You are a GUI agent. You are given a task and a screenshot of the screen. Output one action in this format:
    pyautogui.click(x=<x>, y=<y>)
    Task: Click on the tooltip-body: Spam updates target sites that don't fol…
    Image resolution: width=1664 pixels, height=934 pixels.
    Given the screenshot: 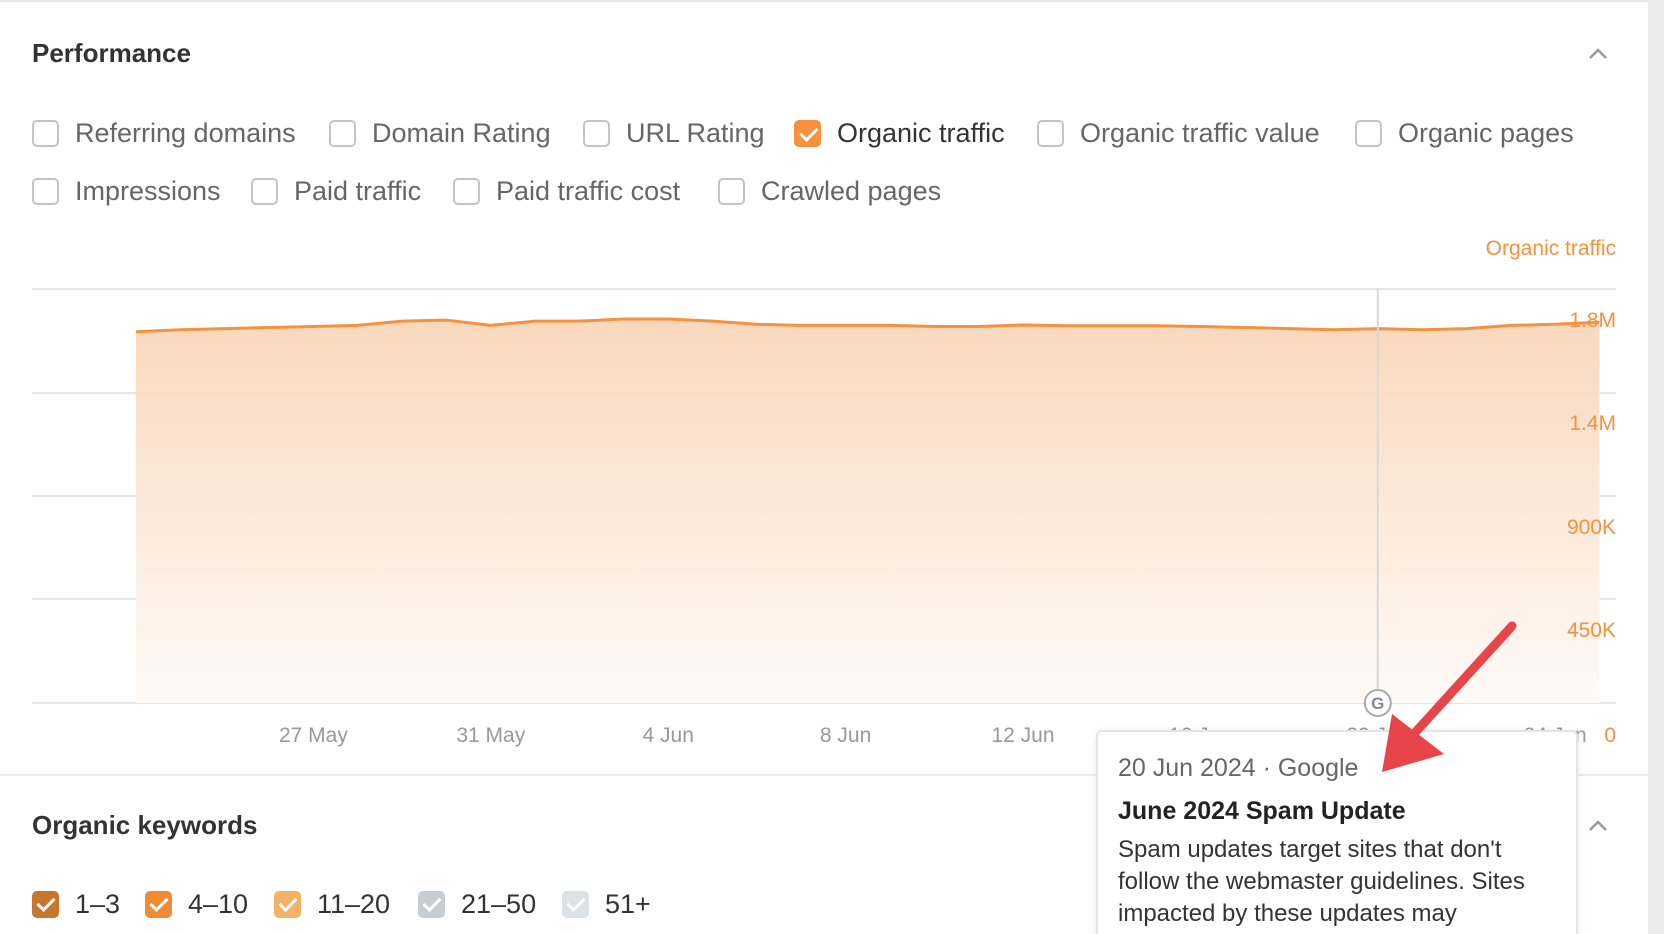 What is the action you would take?
    pyautogui.click(x=1321, y=881)
    